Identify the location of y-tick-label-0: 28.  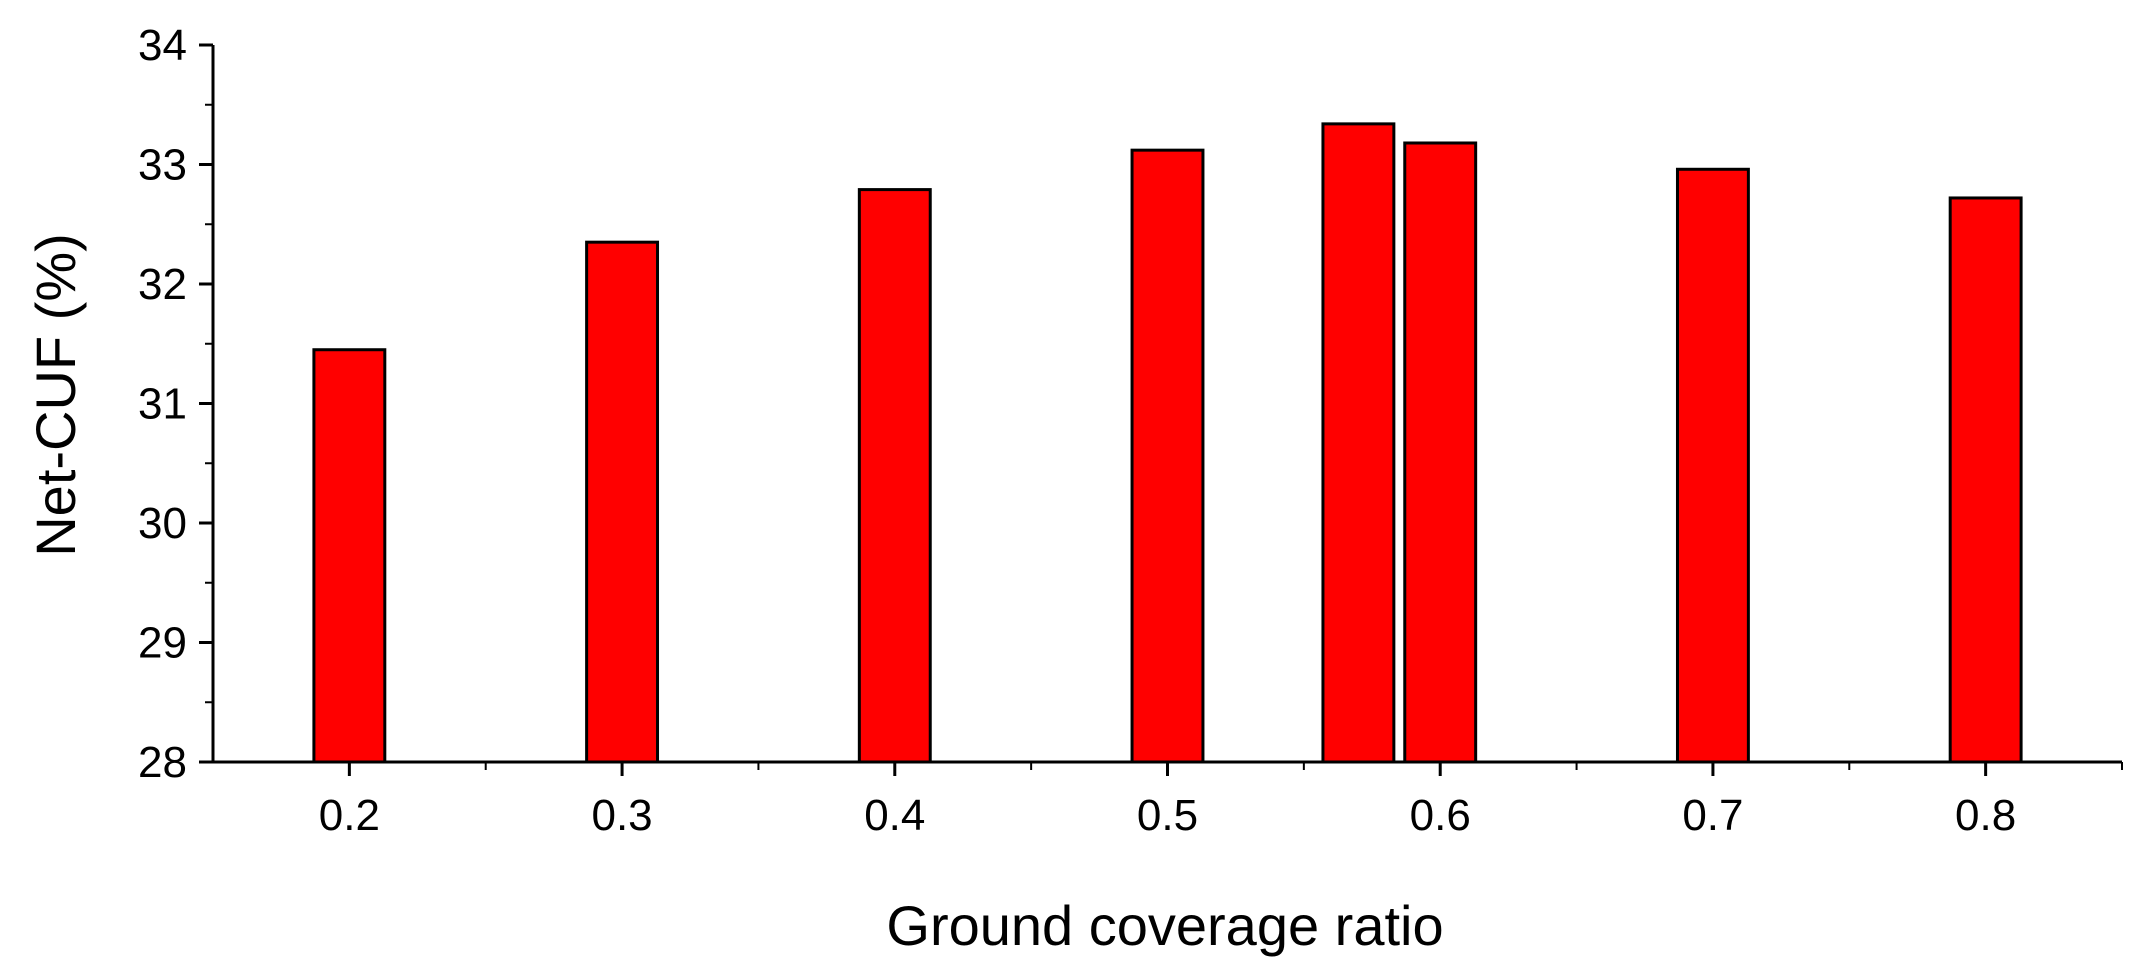
(162, 762).